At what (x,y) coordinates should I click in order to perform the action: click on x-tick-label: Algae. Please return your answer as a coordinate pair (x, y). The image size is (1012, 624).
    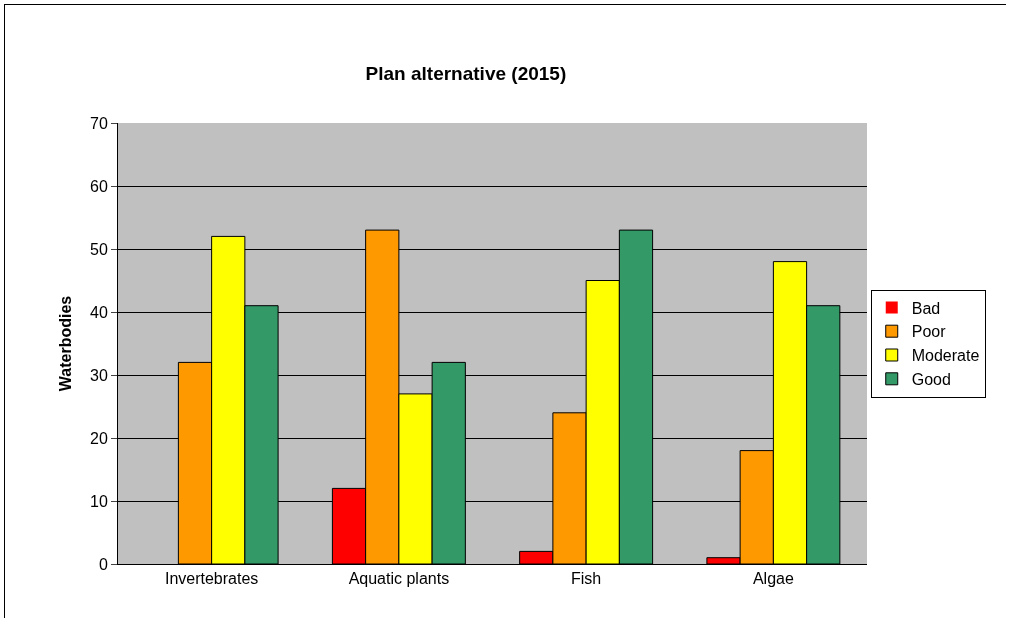
    Looking at the image, I should click on (773, 579).